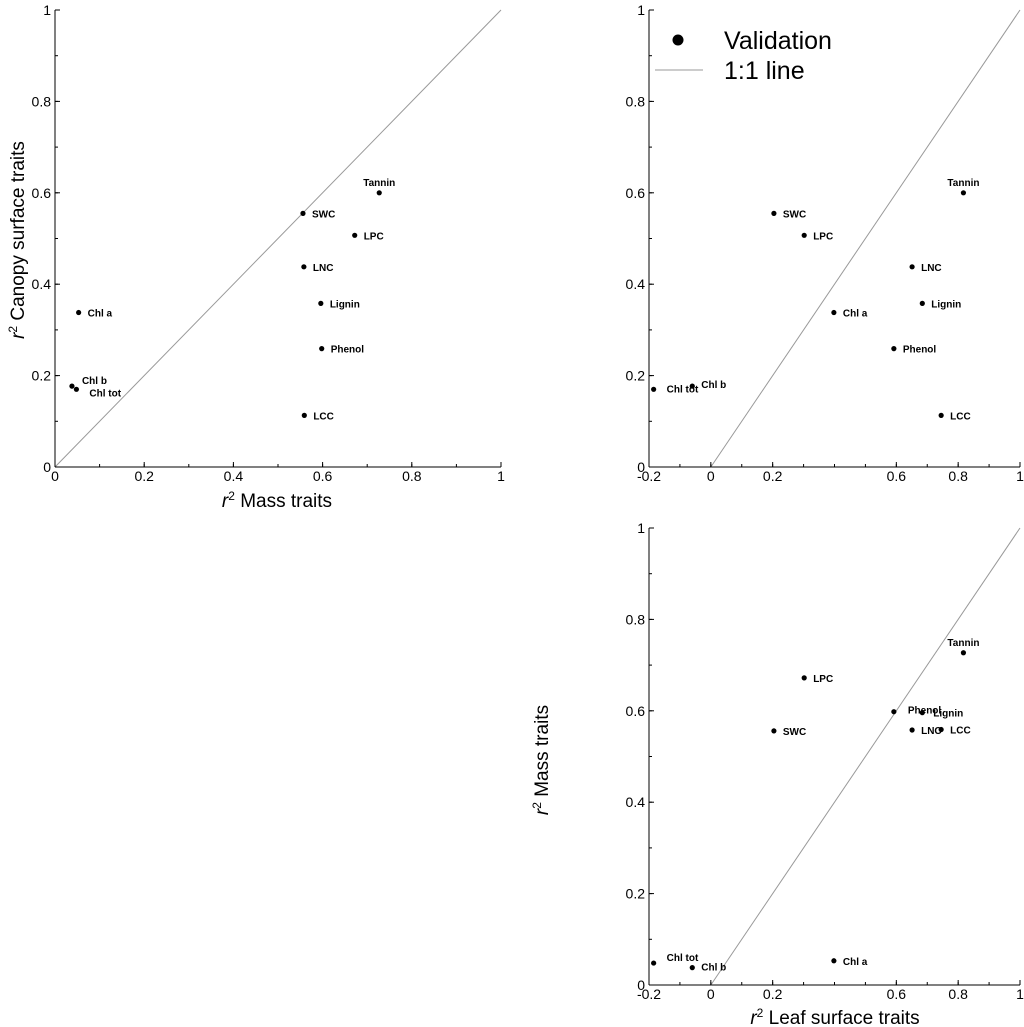 This screenshot has height=1027, width=1024. What do you see at coordinates (678, 40) in the screenshot?
I see `legend-validation-marker` at bounding box center [678, 40].